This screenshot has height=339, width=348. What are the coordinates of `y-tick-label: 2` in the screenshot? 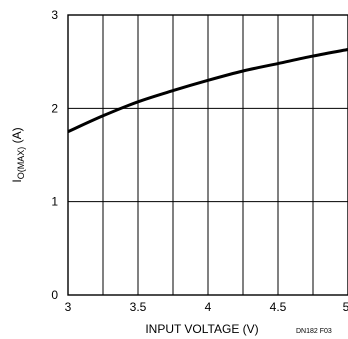 It's located at (54, 108).